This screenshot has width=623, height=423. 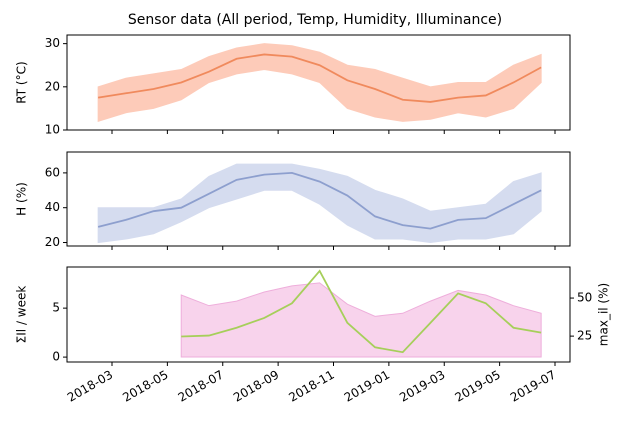 I want to click on y-tick-label: 40, so click(x=52, y=207).